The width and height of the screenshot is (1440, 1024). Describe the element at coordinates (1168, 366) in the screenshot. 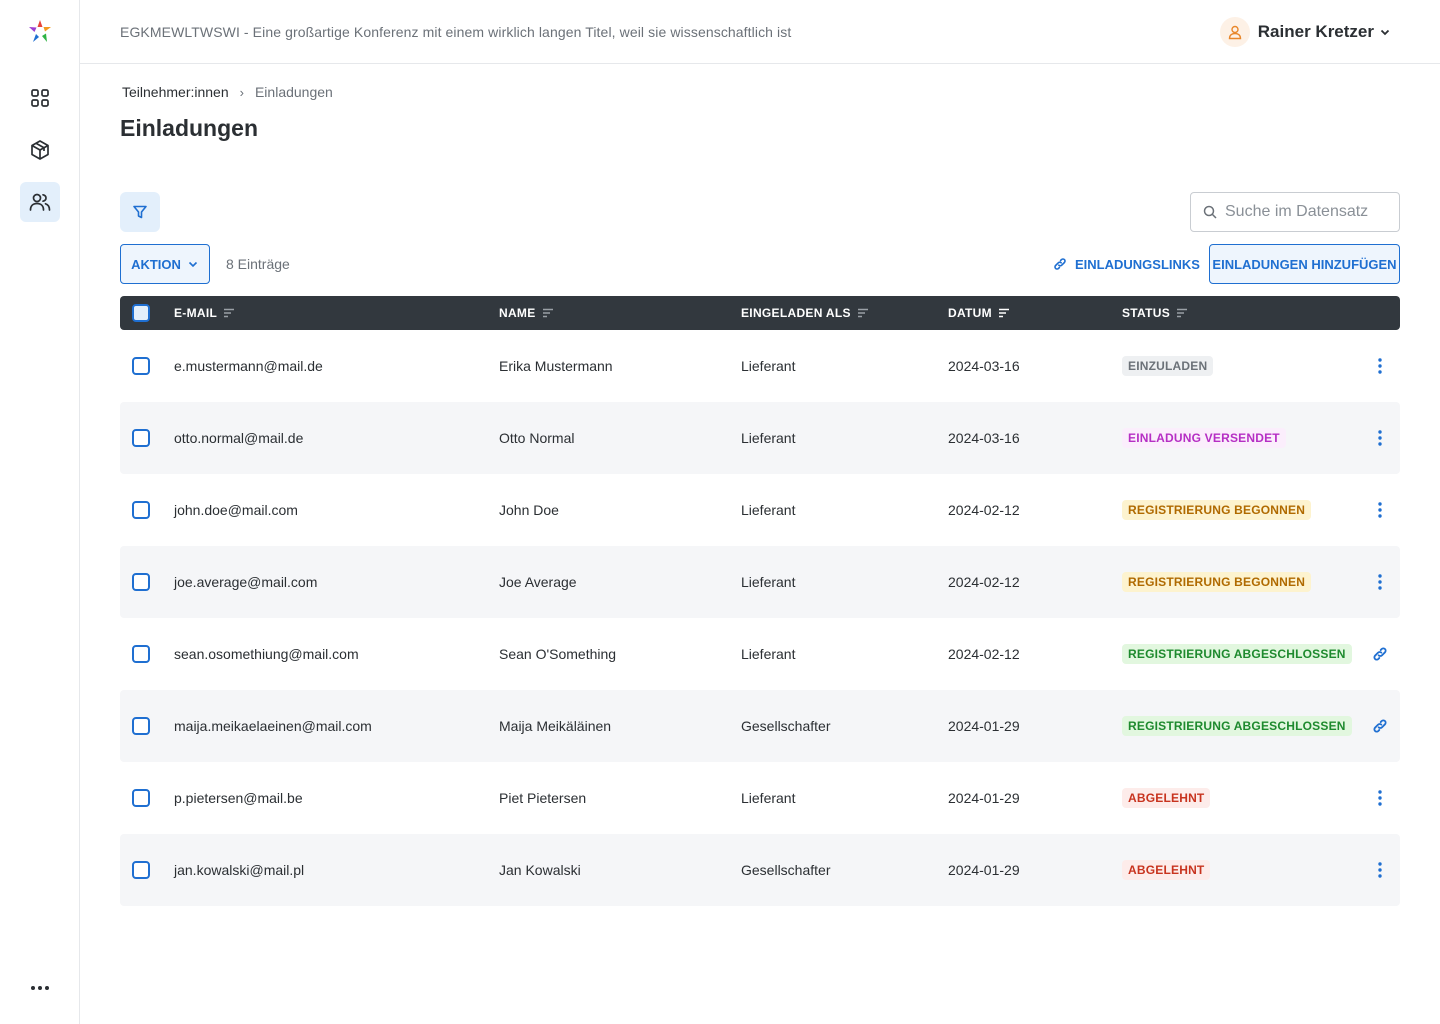

I see `cell-status: EINZULADEN` at that location.